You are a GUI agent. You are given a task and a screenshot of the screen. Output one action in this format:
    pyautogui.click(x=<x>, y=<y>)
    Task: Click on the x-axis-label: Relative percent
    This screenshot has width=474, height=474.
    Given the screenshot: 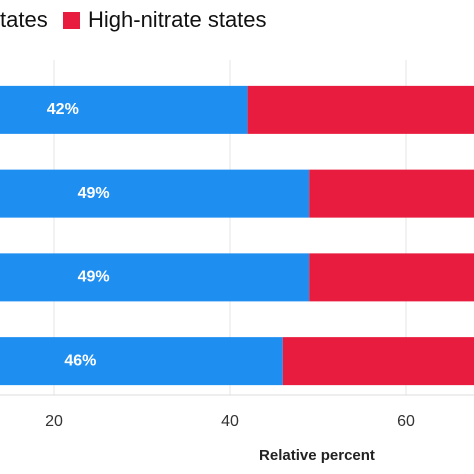 What is the action you would take?
    pyautogui.click(x=317, y=455)
    